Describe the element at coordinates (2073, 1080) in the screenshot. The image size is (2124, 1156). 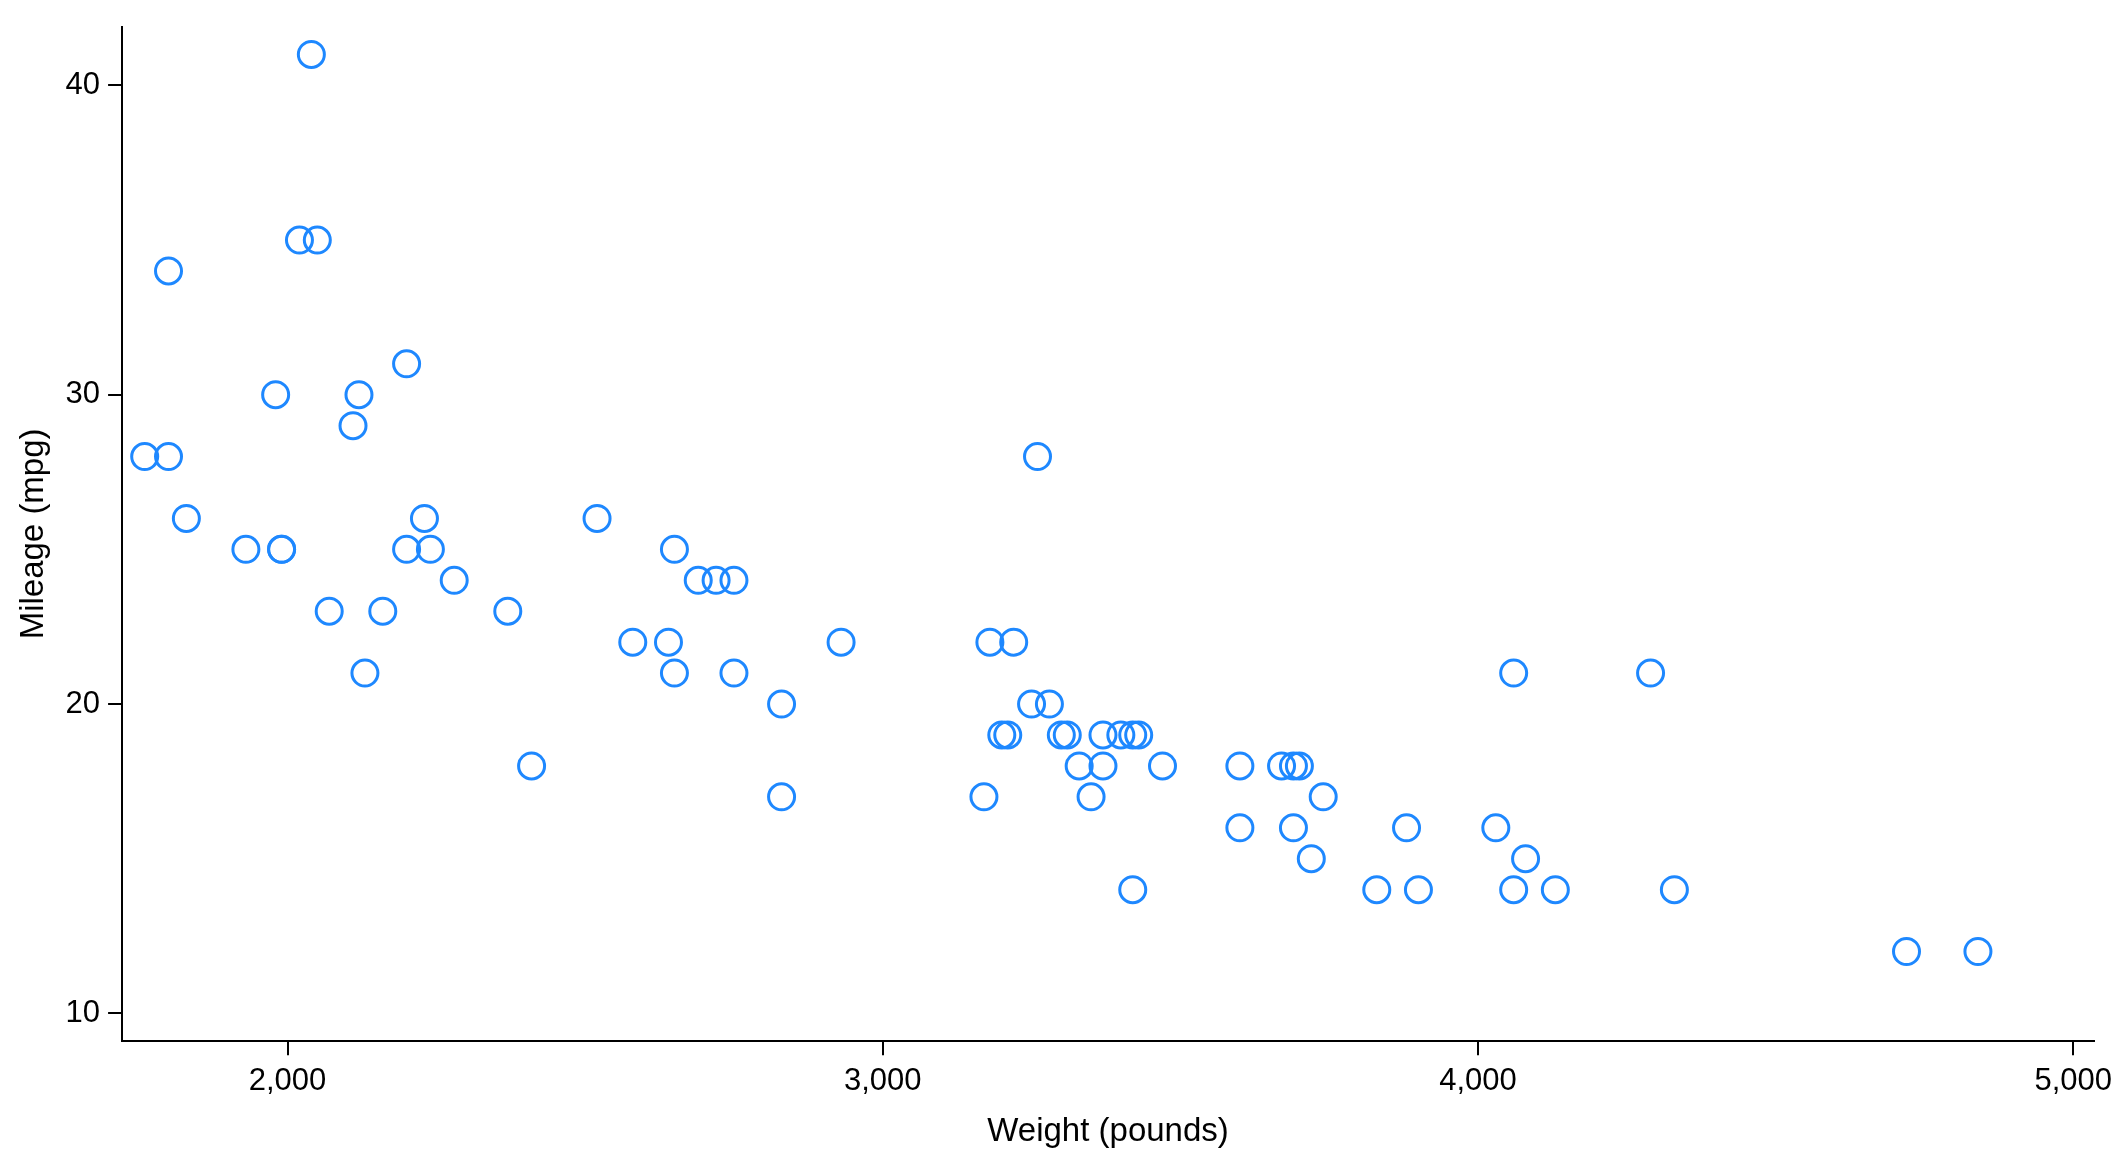
I see `x-tick-label: 5,000` at that location.